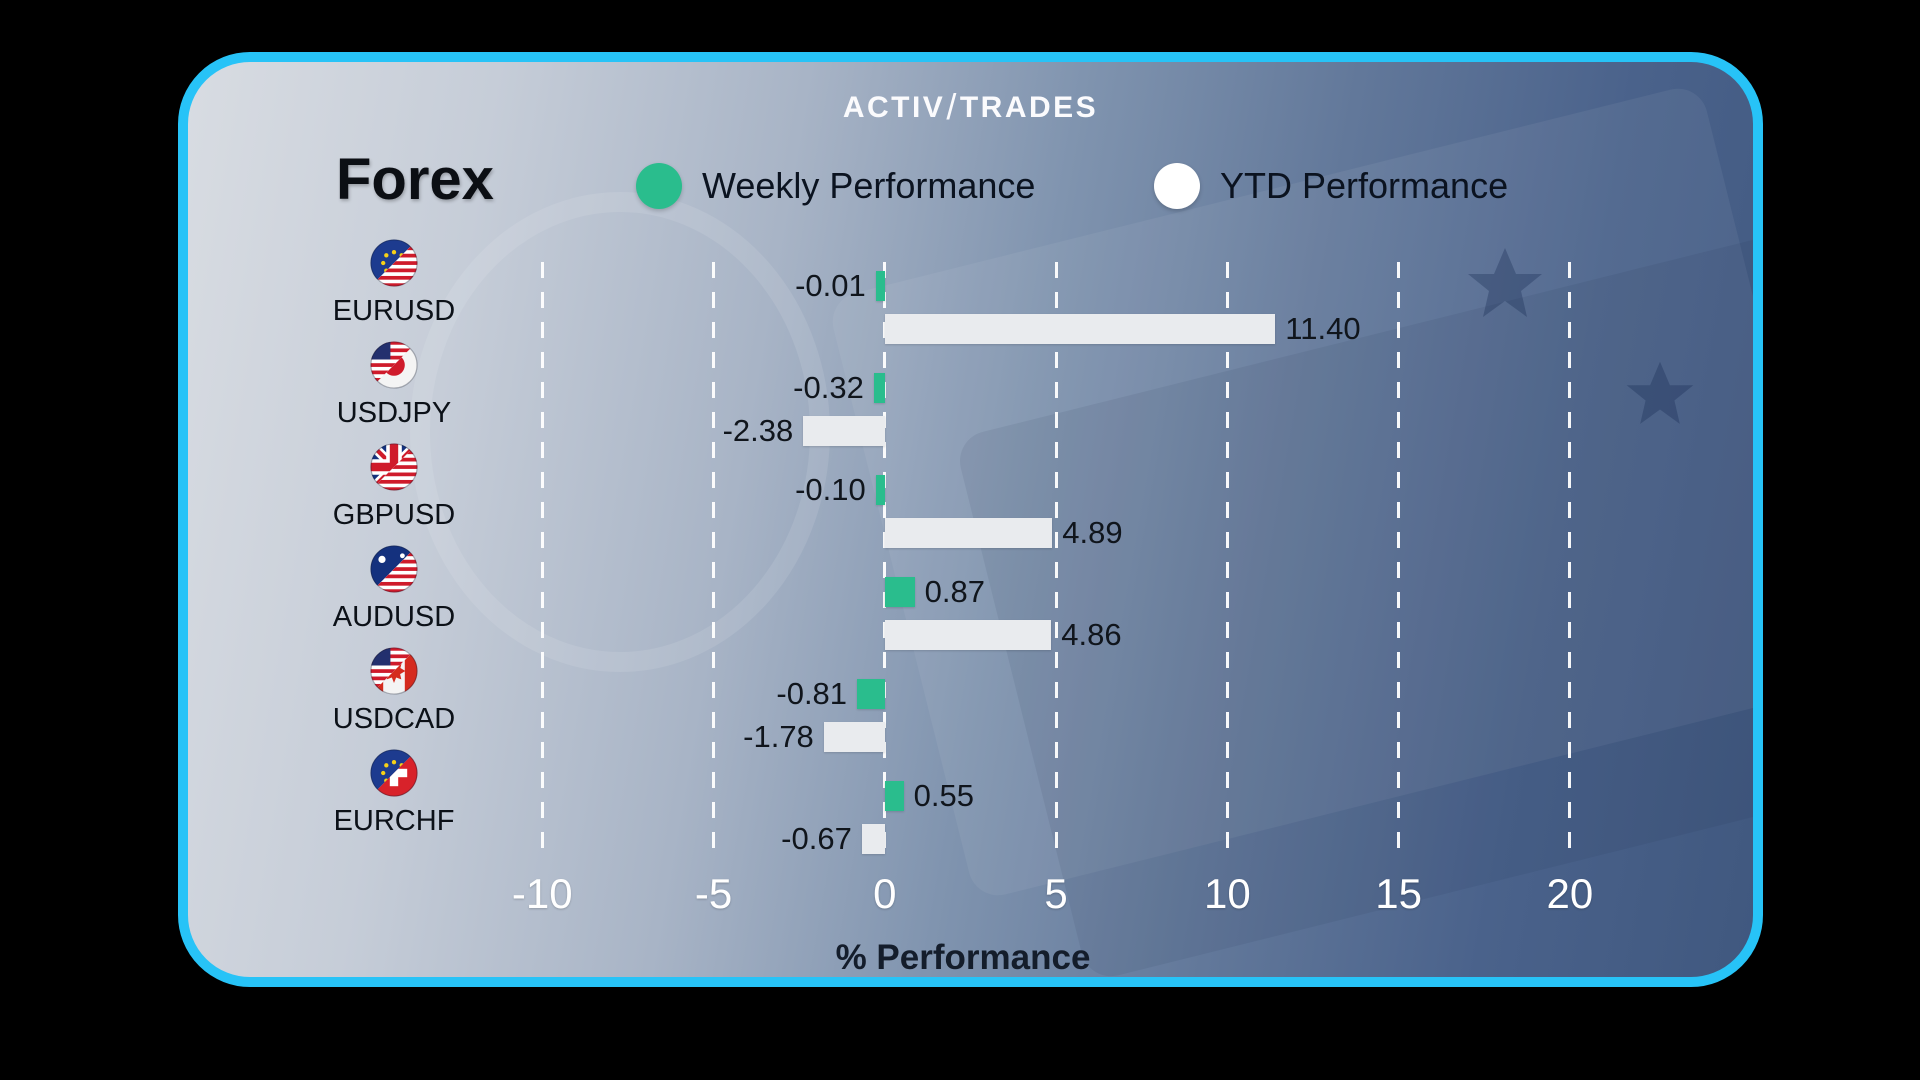 This screenshot has height=1080, width=1920. Describe the element at coordinates (1323, 328) in the screenshot. I see `ytd-value-label: 11.40` at that location.